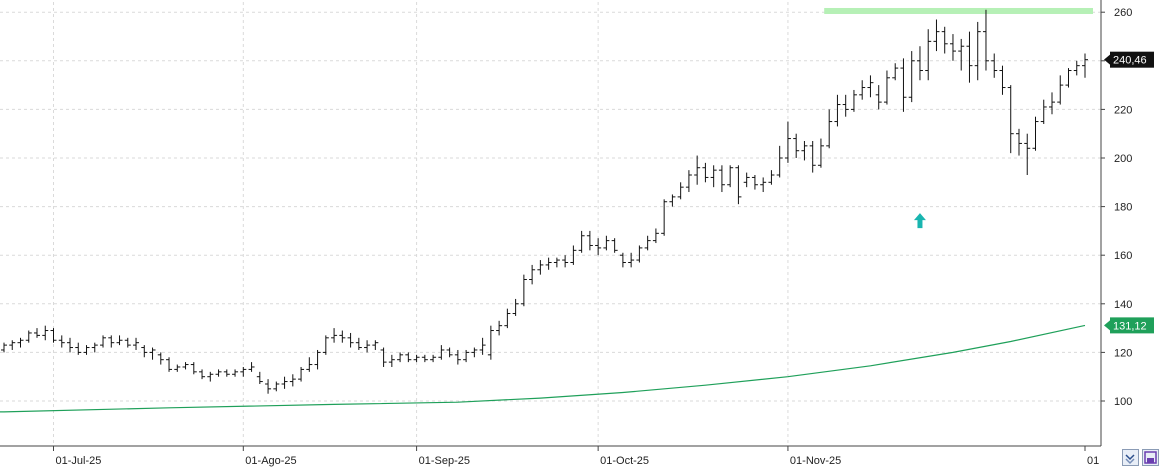 This screenshot has height=472, width=1164. What do you see at coordinates (1107, 325) in the screenshot?
I see `moving-average-badge-pointer` at bounding box center [1107, 325].